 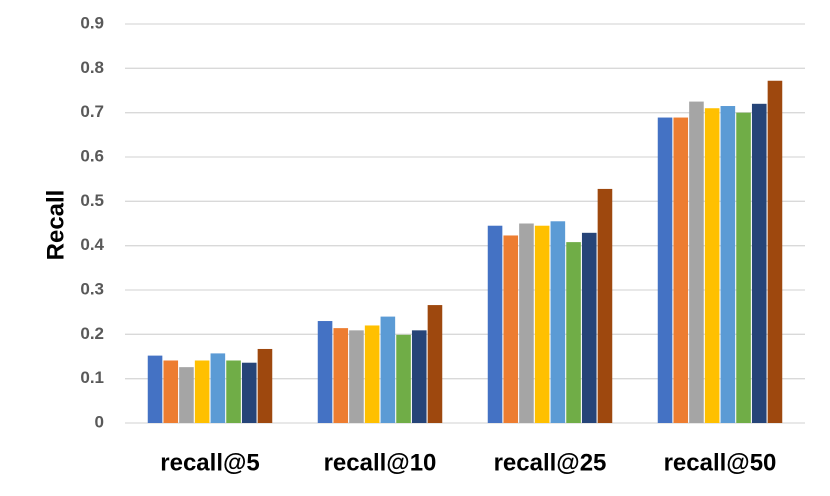 I want to click on bar-recall@50-series-8, so click(x=775, y=251).